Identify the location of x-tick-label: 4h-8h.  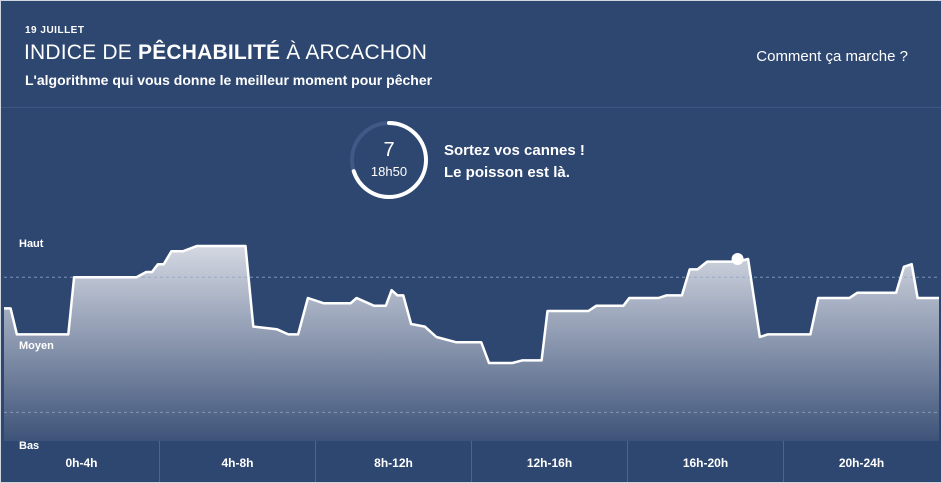
(237, 463).